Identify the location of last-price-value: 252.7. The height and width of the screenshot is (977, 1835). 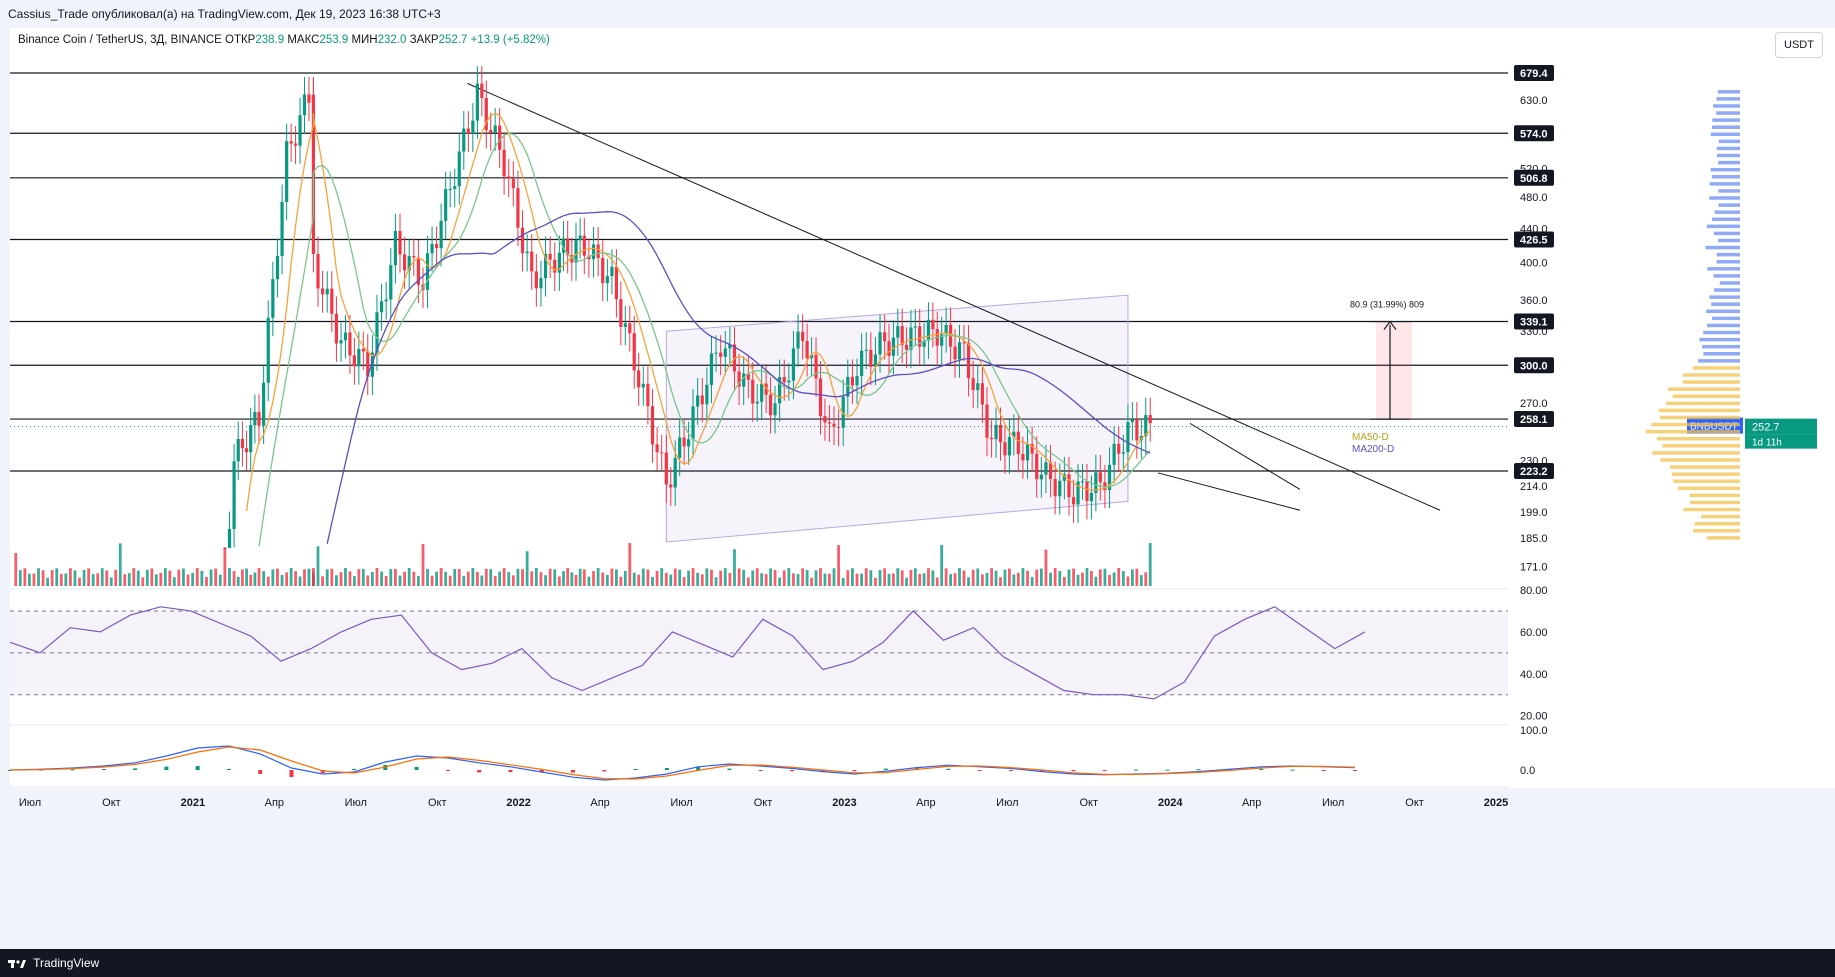
(1766, 428).